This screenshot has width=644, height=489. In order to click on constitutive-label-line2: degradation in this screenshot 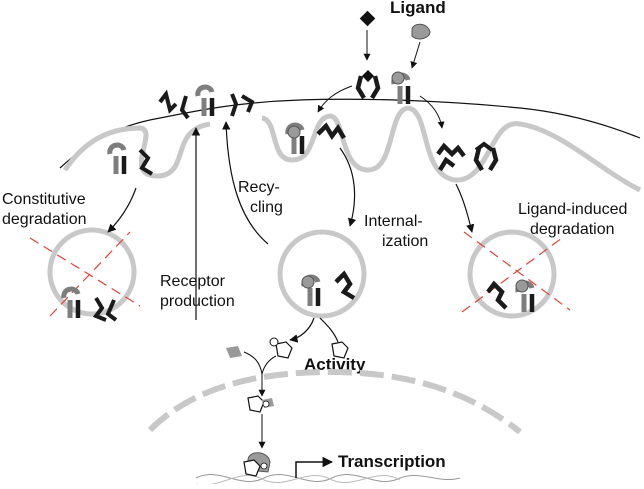, I will do `click(44, 219)`.